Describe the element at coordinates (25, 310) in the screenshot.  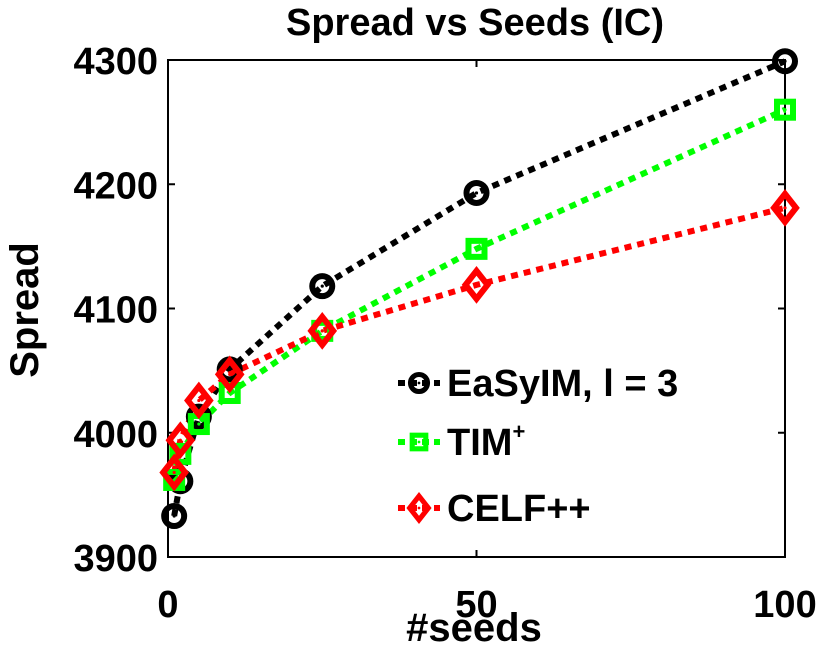
I see `y-axis-label: Spread` at that location.